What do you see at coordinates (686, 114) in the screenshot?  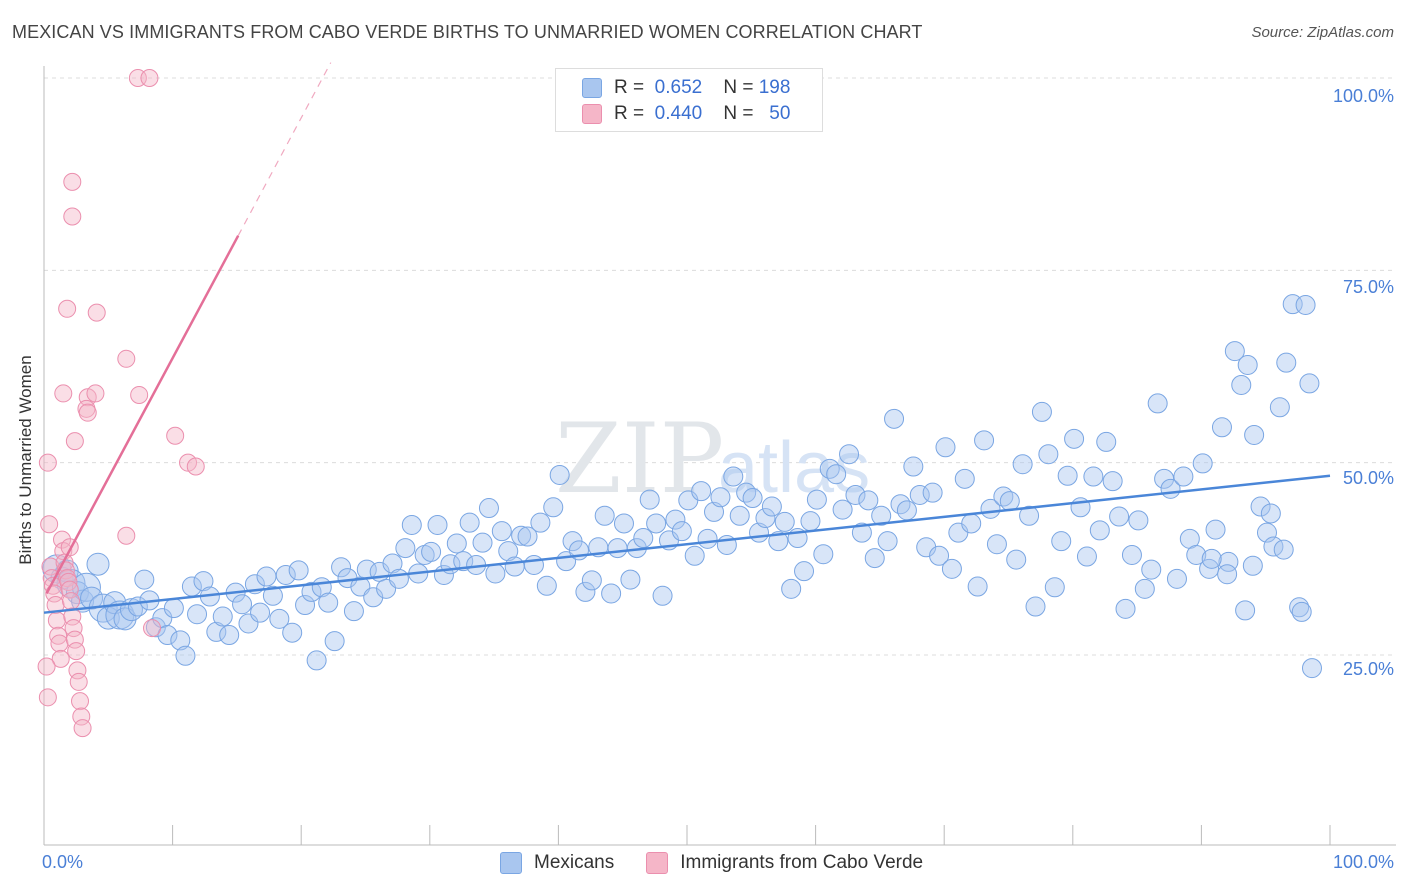 I see `legend-row-cabo-verde: R = 0.440 N = 50` at bounding box center [686, 114].